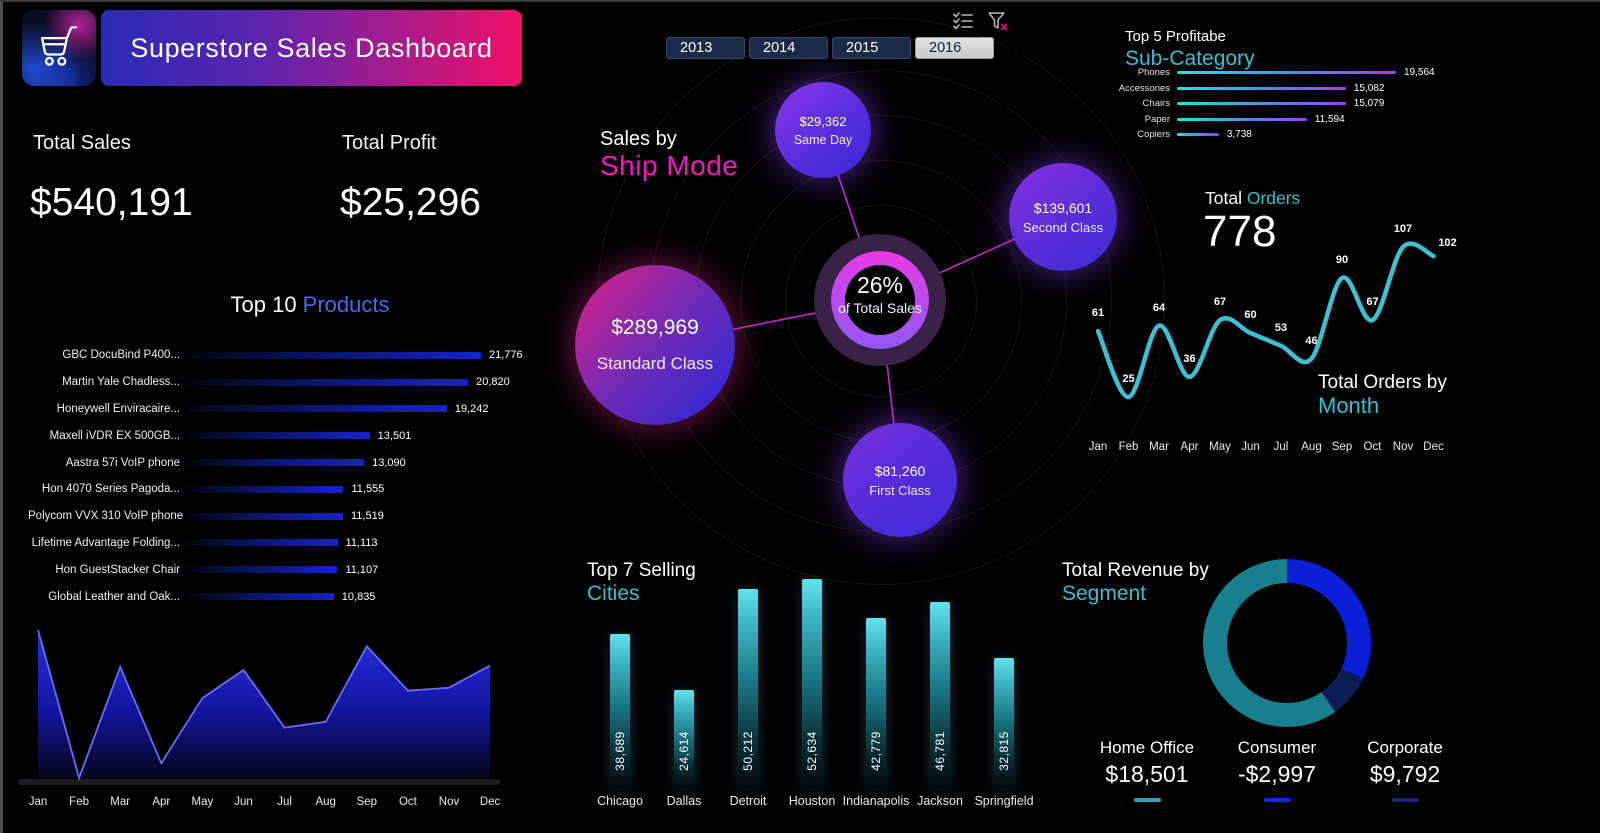 The width and height of the screenshot is (1600, 833). I want to click on product-value: 13,090, so click(389, 462).